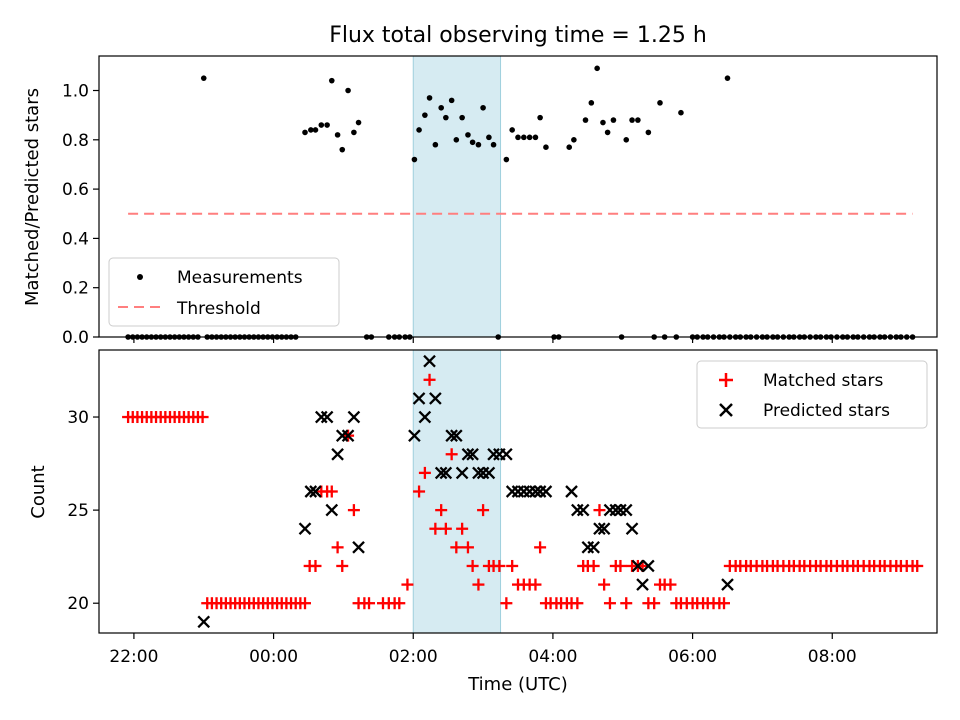  What do you see at coordinates (224, 292) in the screenshot?
I see `top-legend: Measurements Threshold` at bounding box center [224, 292].